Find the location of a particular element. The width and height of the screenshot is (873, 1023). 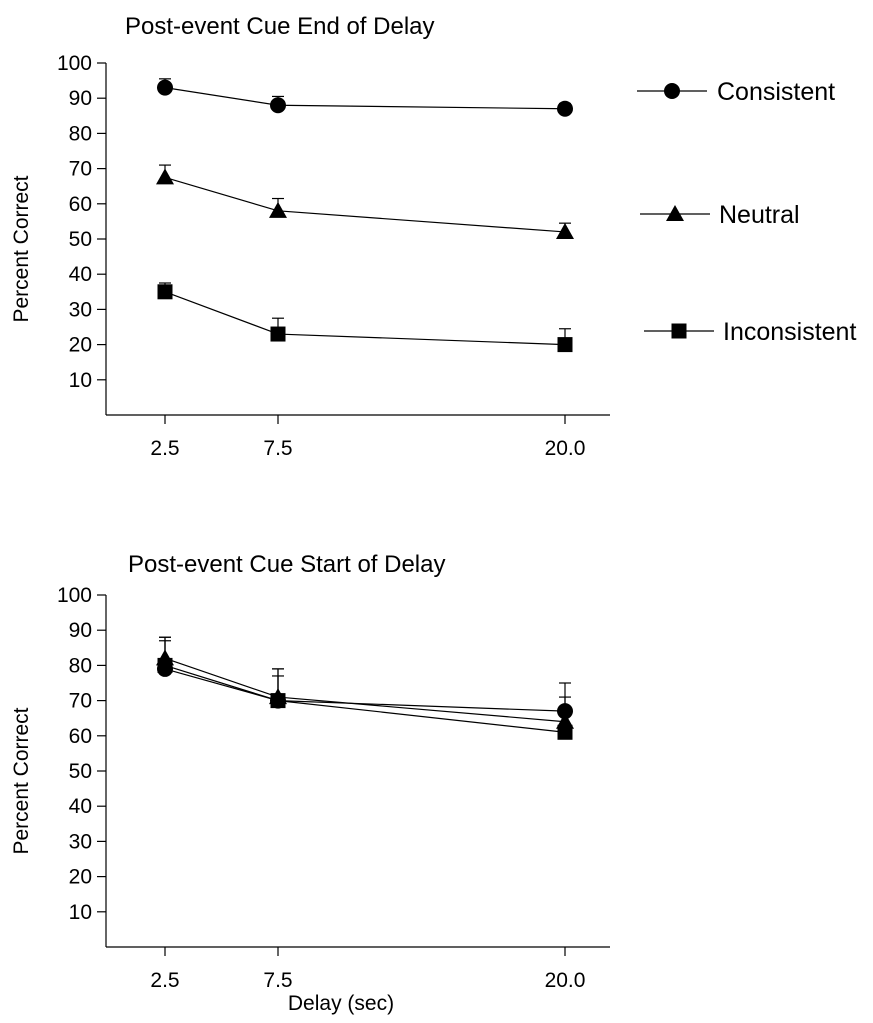

chart-title: Post-event Cue Start of Delay is located at coordinates (286, 564).